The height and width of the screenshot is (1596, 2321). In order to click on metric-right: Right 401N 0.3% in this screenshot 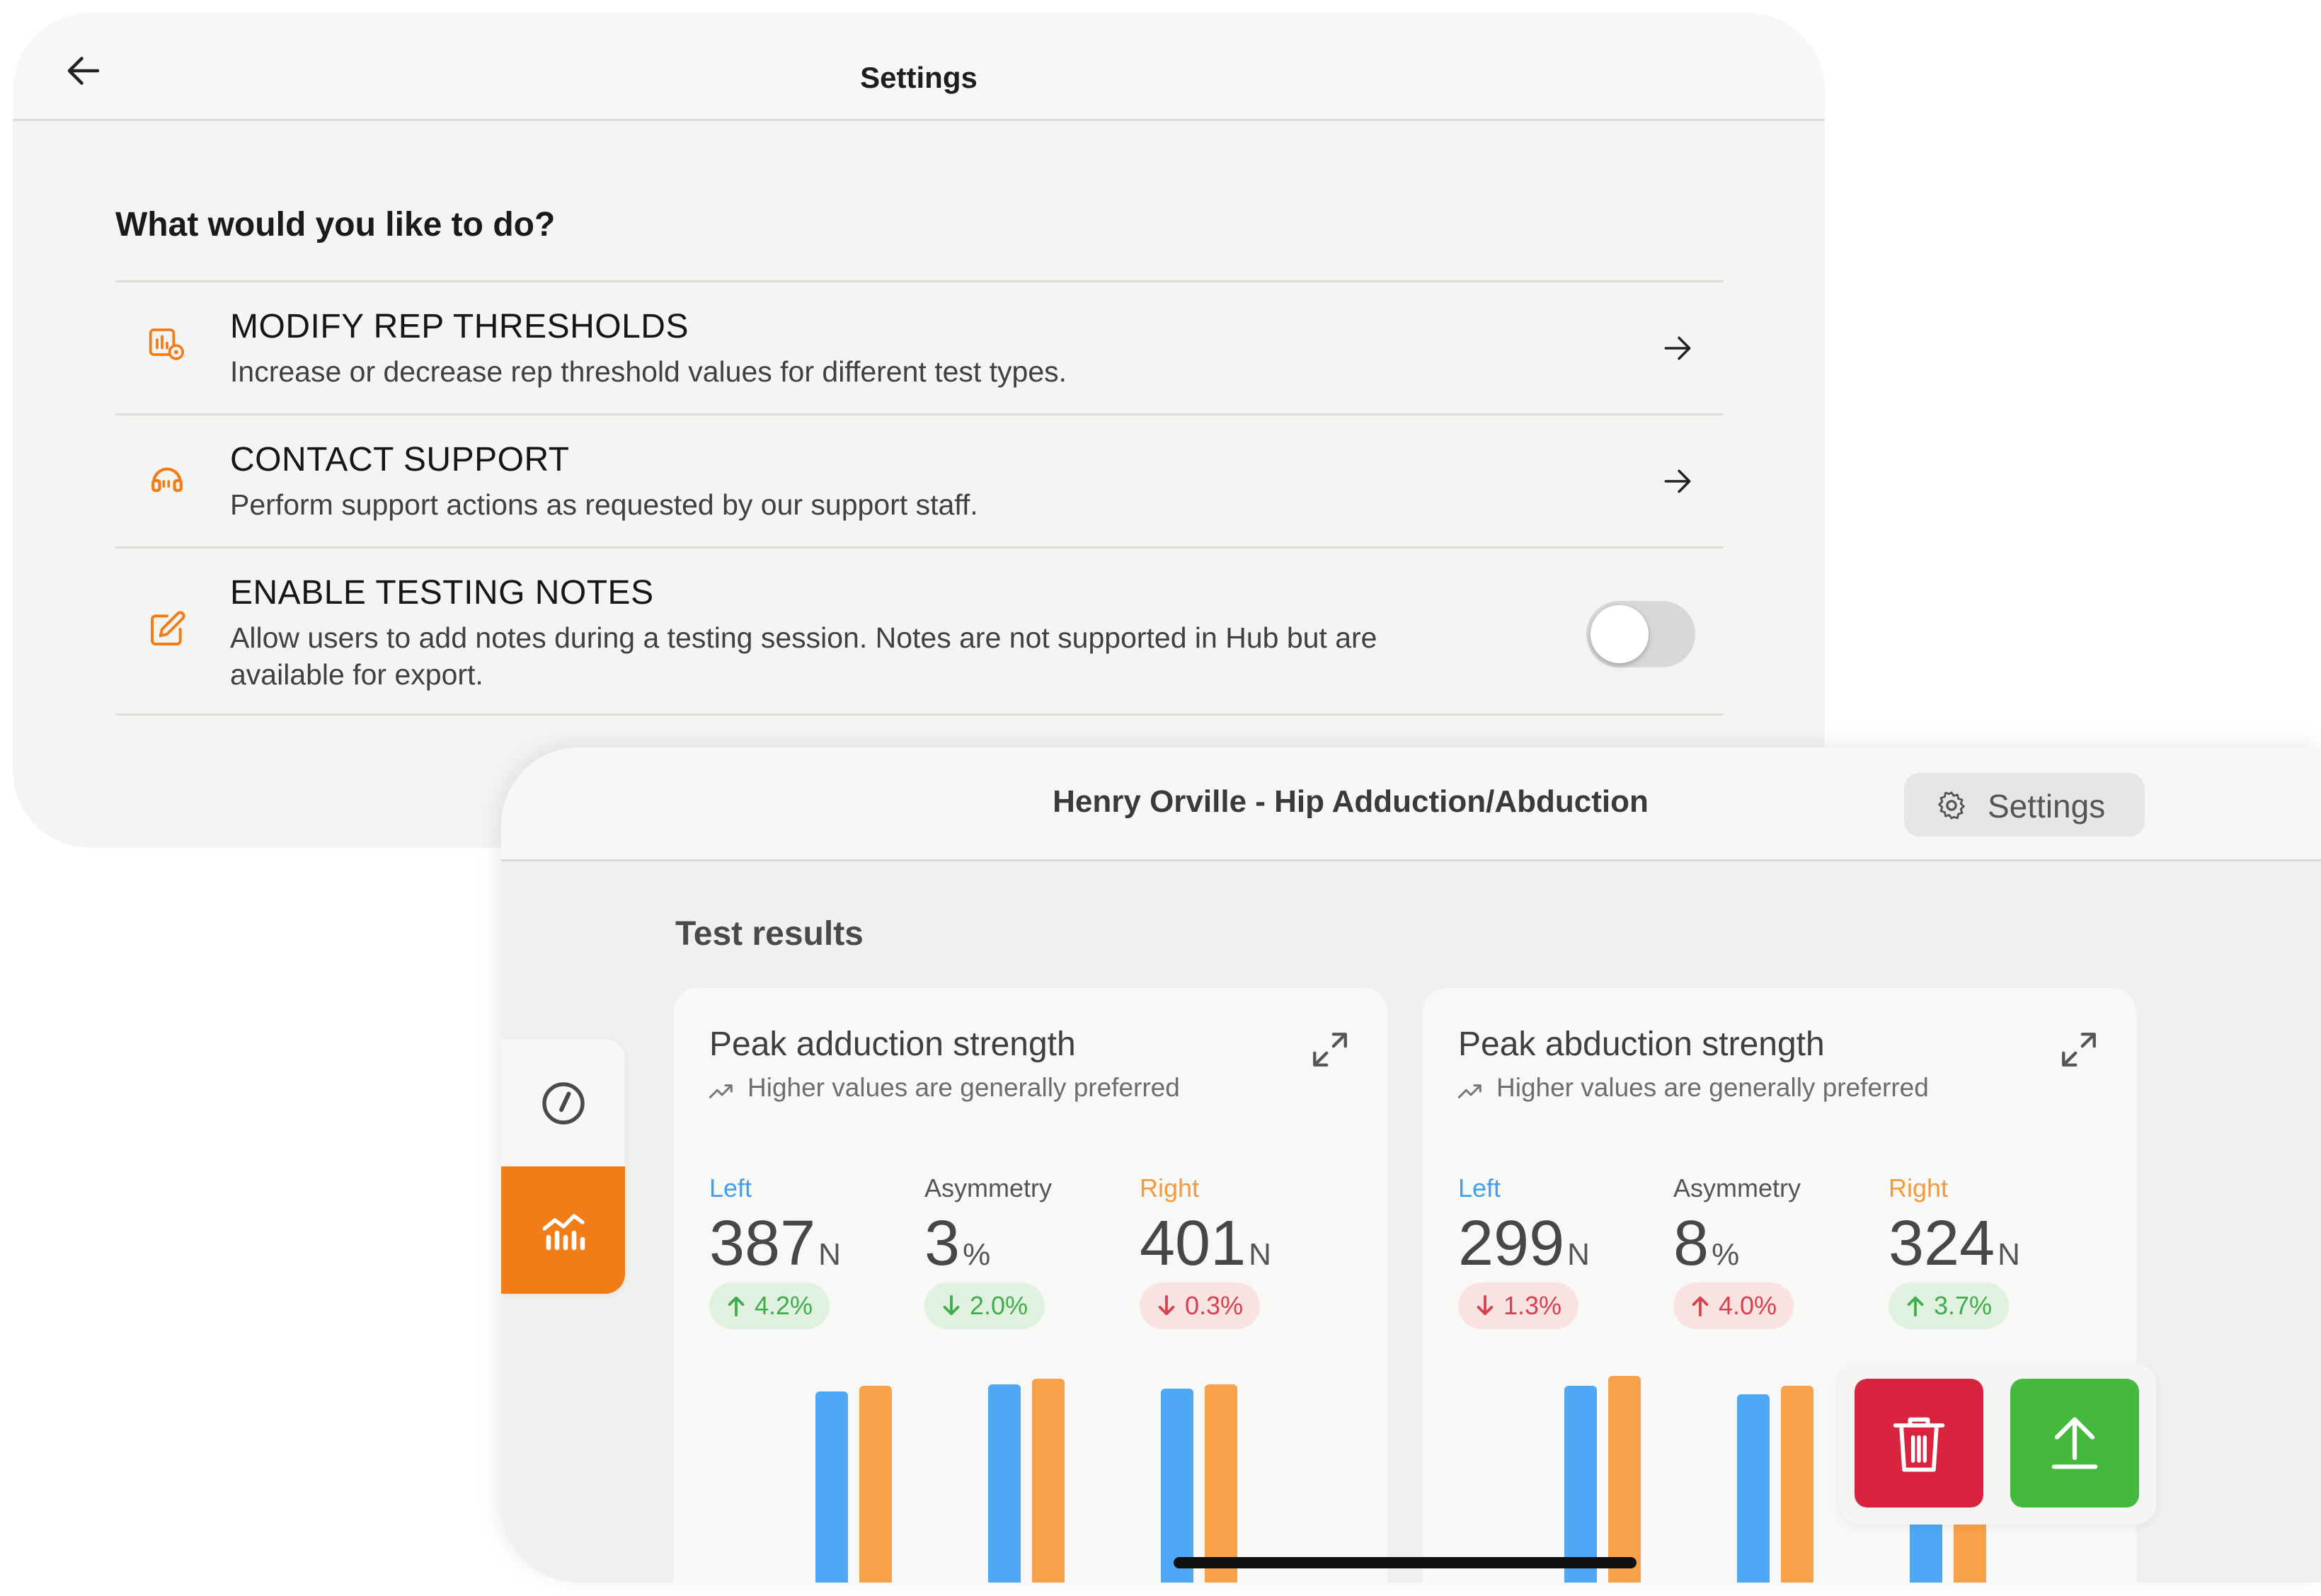, I will do `click(1205, 1251)`.